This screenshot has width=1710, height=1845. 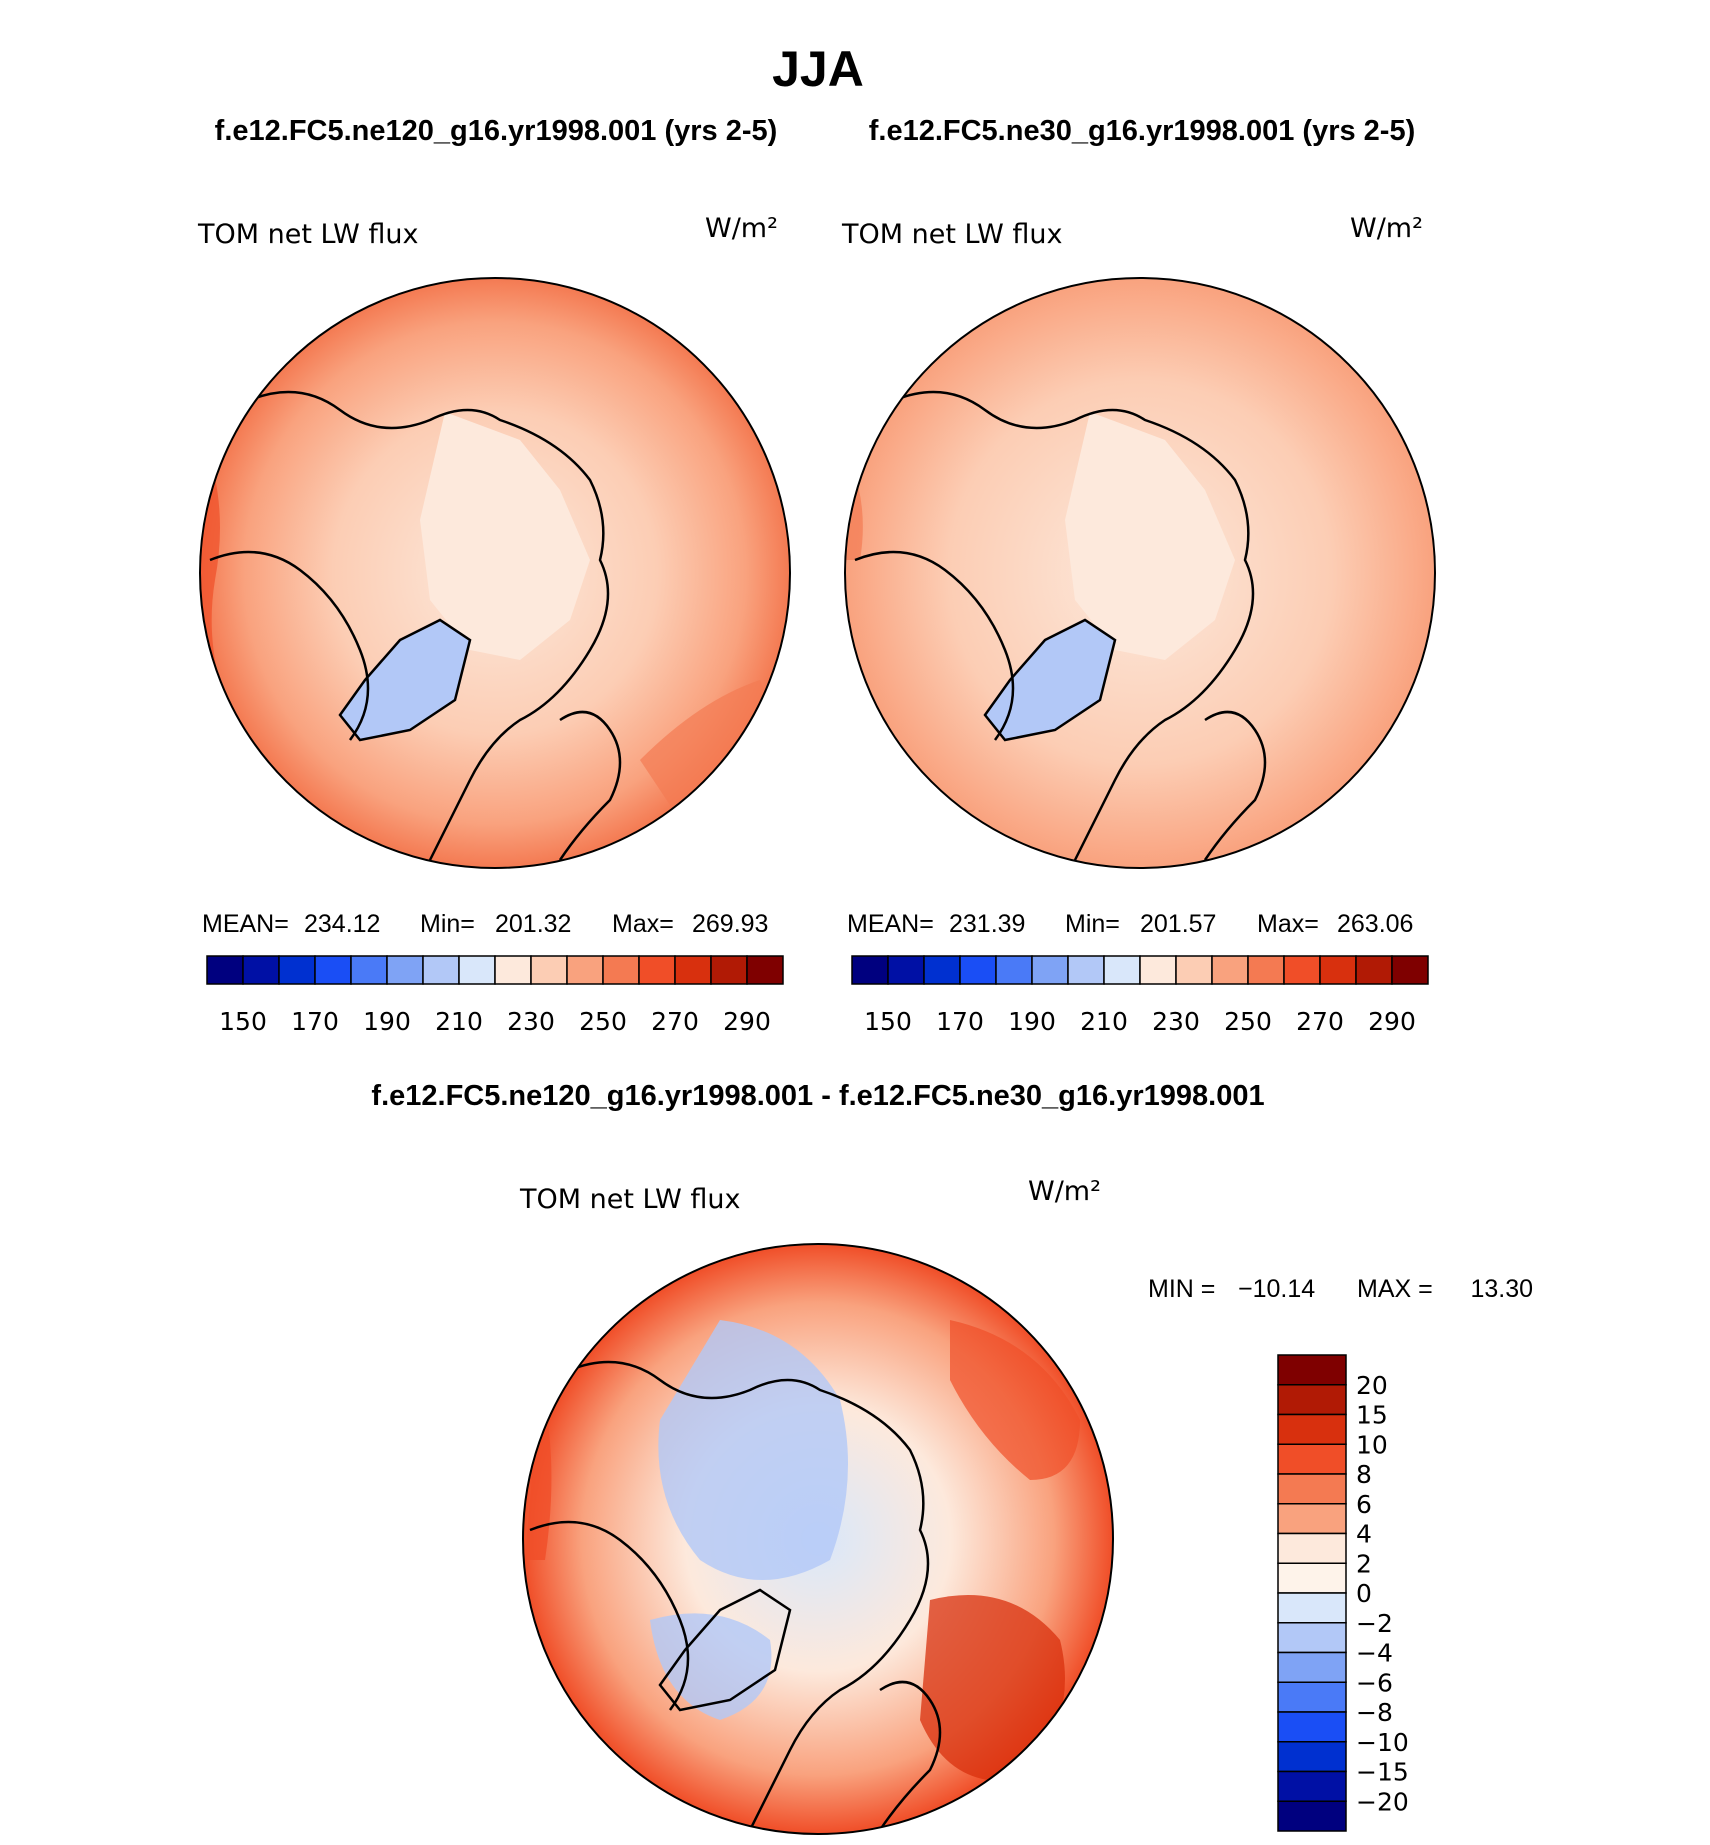 I want to click on colorbar-tick-label: 170, so click(x=960, y=1021).